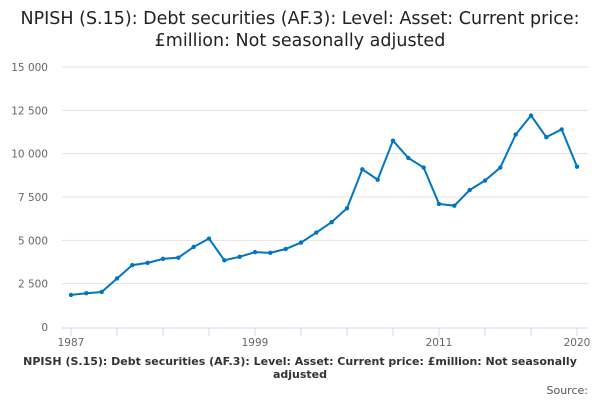  I want to click on y-tick-label: 2 500, so click(33, 285).